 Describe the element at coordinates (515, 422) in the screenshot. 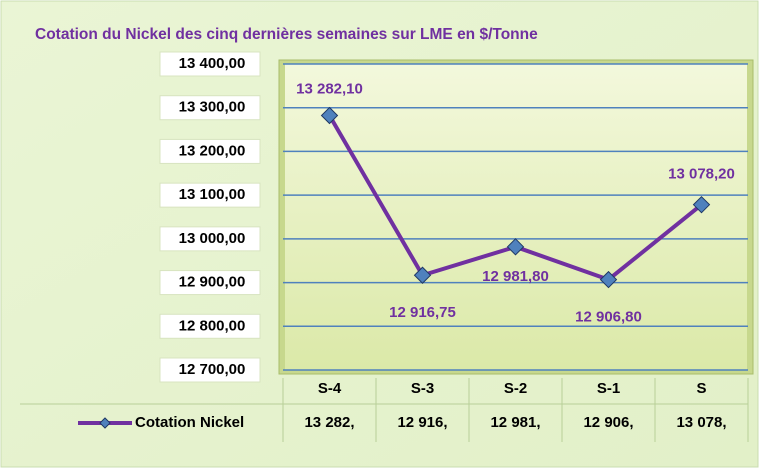

I see `table-value: 12 981,` at that location.